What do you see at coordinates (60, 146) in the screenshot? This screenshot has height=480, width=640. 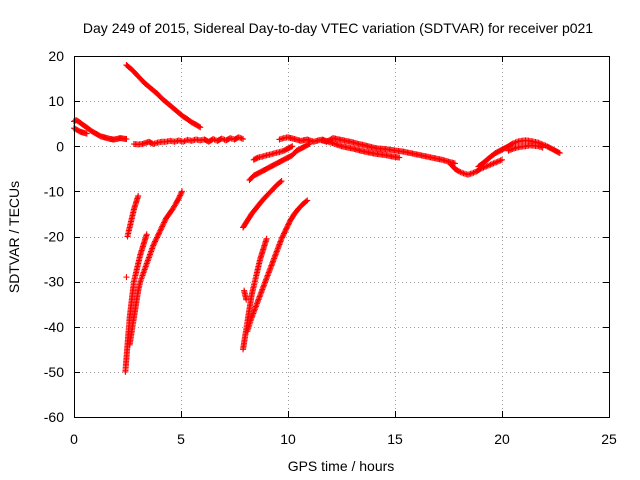 I see `y-tick-label: 0` at bounding box center [60, 146].